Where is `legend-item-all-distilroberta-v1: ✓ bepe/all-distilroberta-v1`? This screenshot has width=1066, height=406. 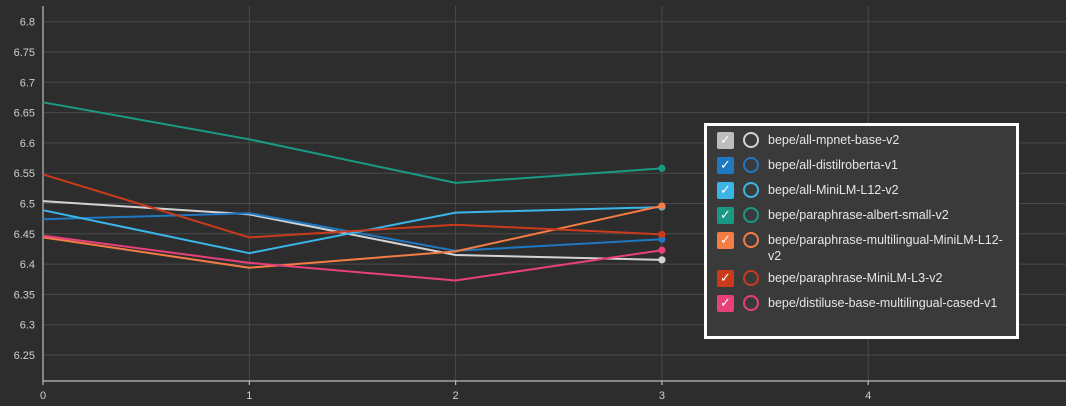
legend-item-all-distilroberta-v1: ✓ bepe/all-distilroberta-v1 is located at coordinates (866, 165).